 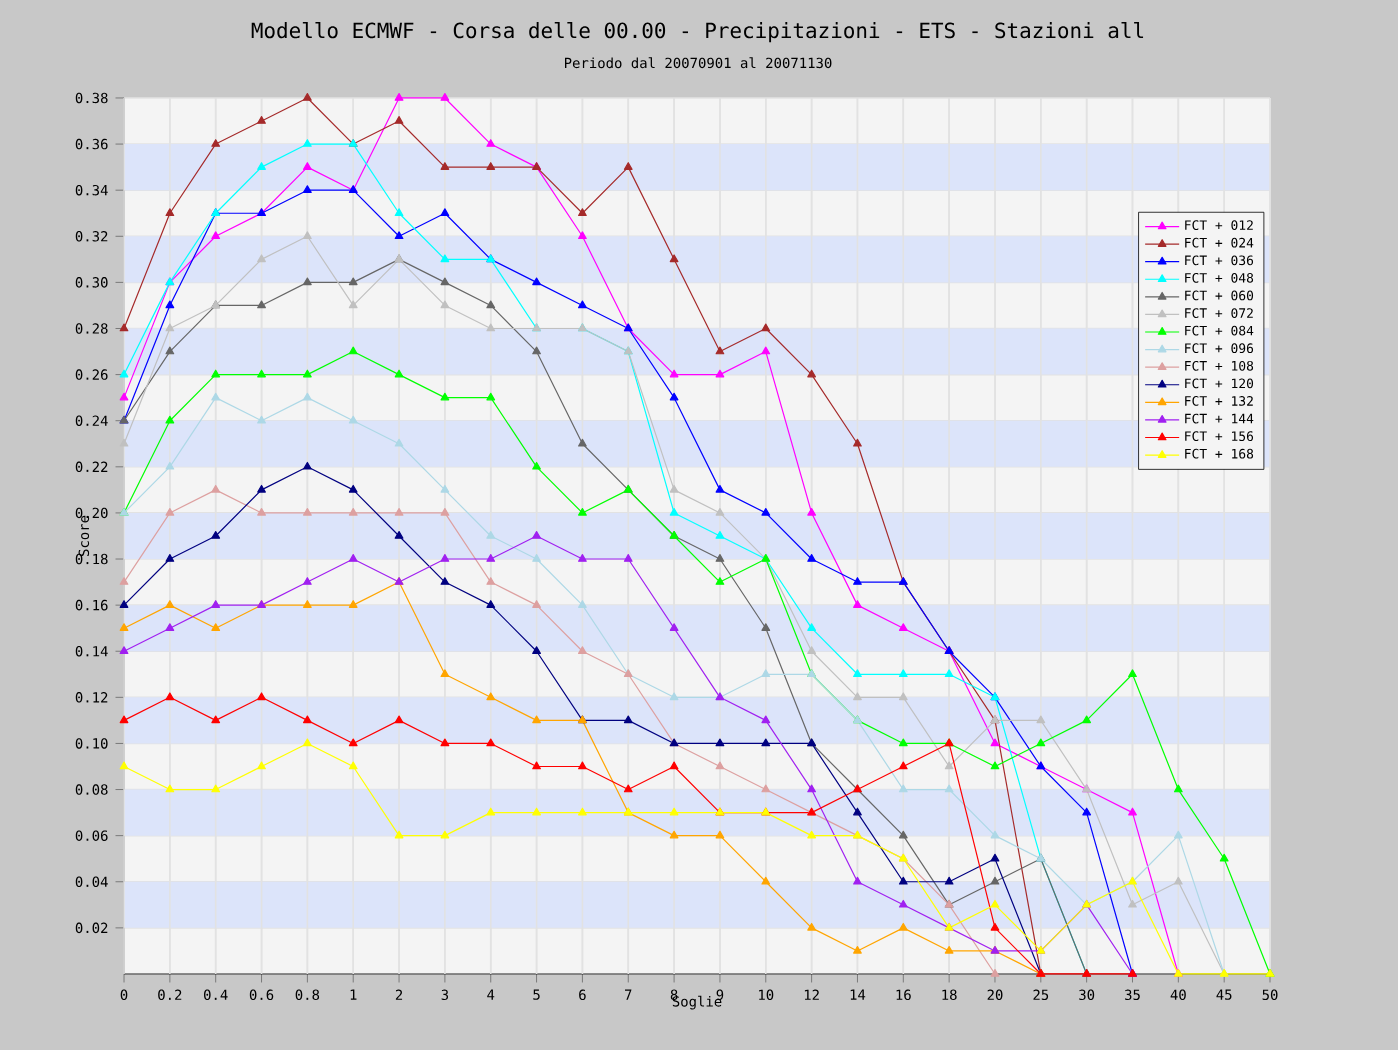 What do you see at coordinates (697, 32) in the screenshot?
I see `chart-title: Modello ECMWF - Corsa delle 00.00 - Precipitazioni - ETS - Stazioni all` at bounding box center [697, 32].